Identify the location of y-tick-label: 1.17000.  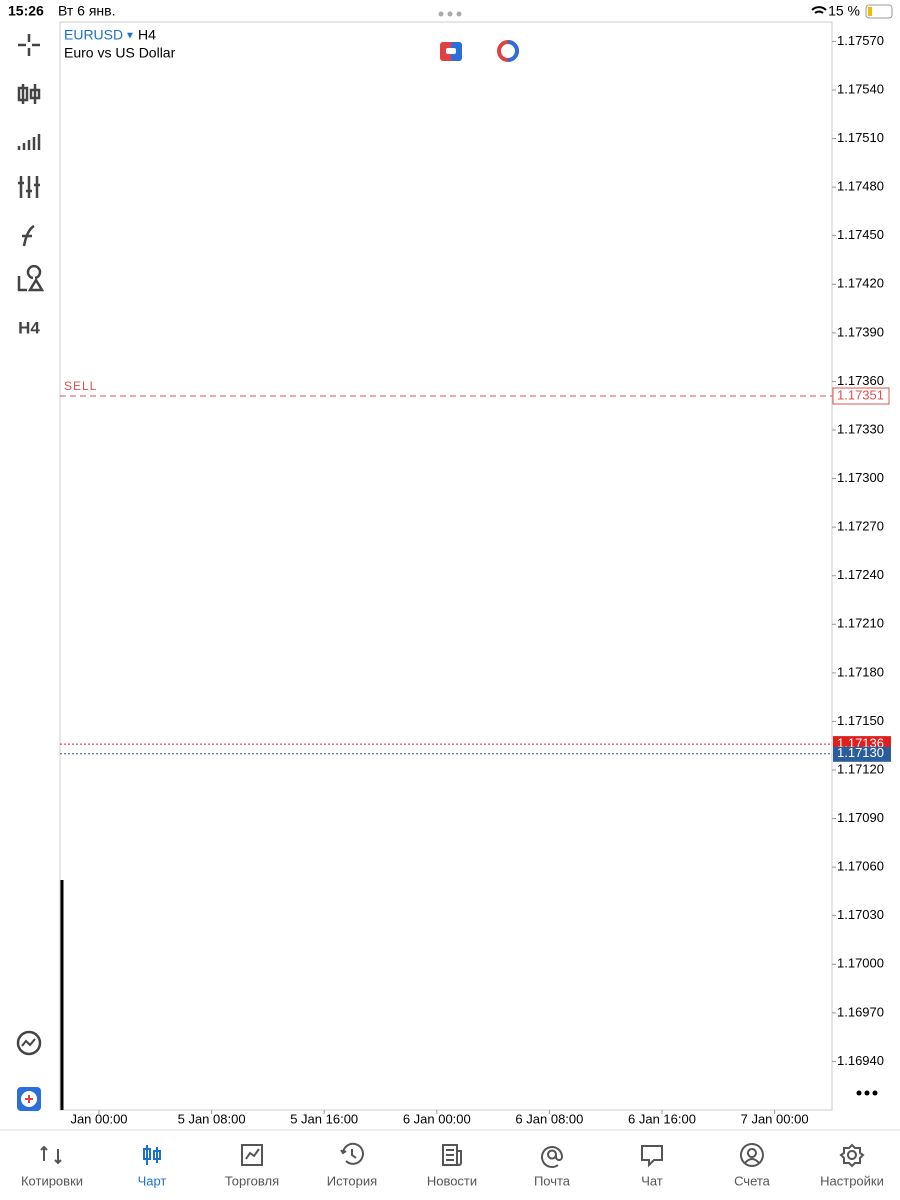
(860, 963).